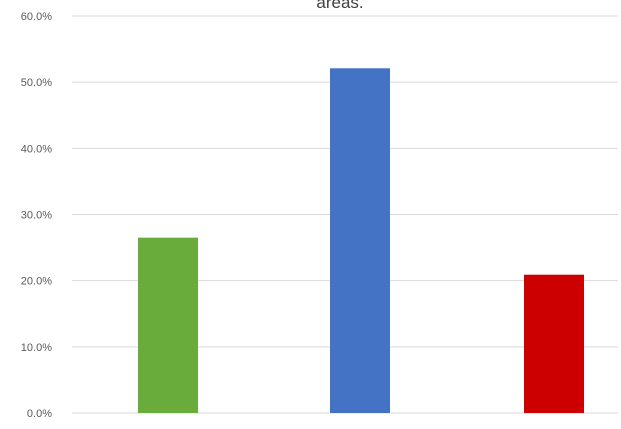 This screenshot has width=621, height=429. I want to click on y-tick-label: 0.0%, so click(39, 414).